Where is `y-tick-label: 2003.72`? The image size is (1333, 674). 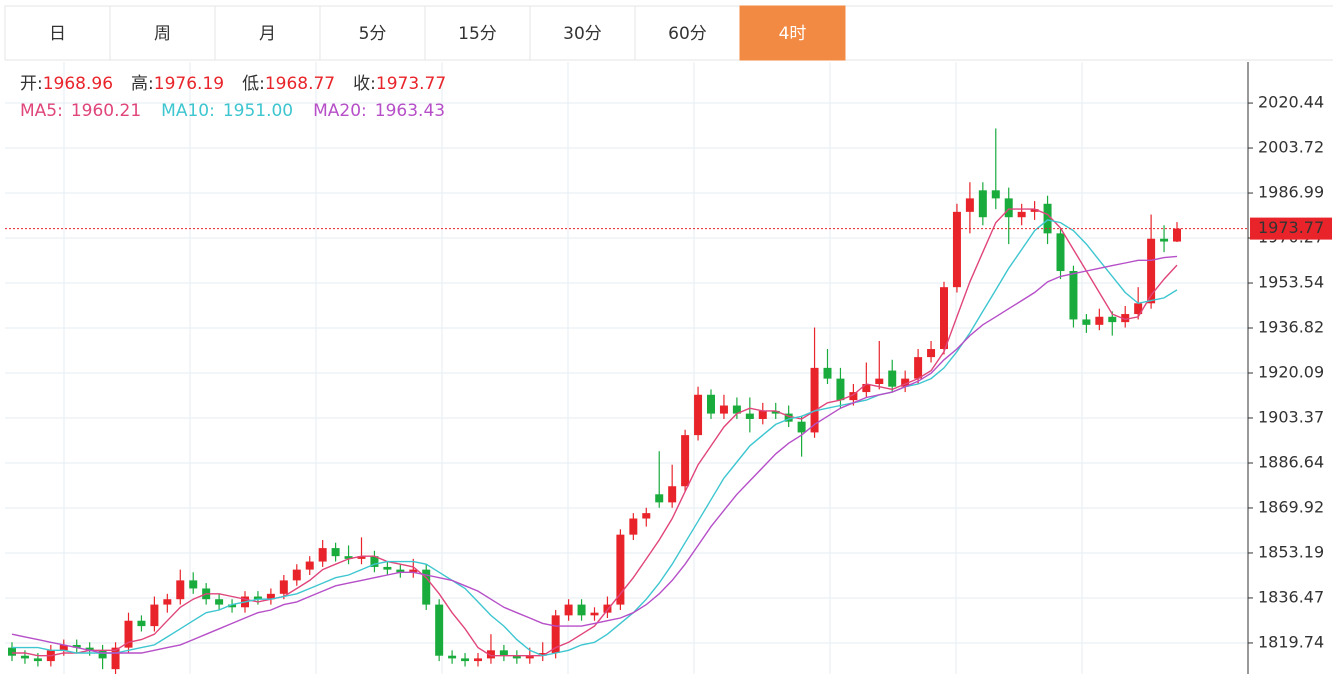
y-tick-label: 2003.72 is located at coordinates (1291, 147).